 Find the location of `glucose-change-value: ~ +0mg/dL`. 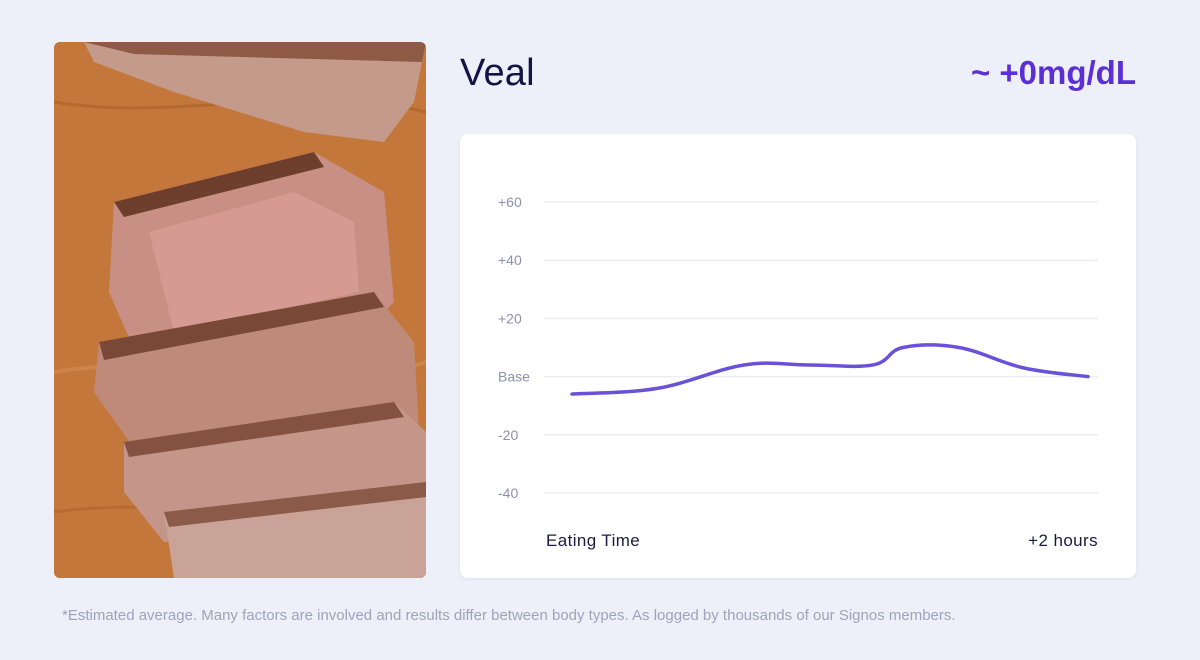

glucose-change-value: ~ +0mg/dL is located at coordinates (1053, 72).